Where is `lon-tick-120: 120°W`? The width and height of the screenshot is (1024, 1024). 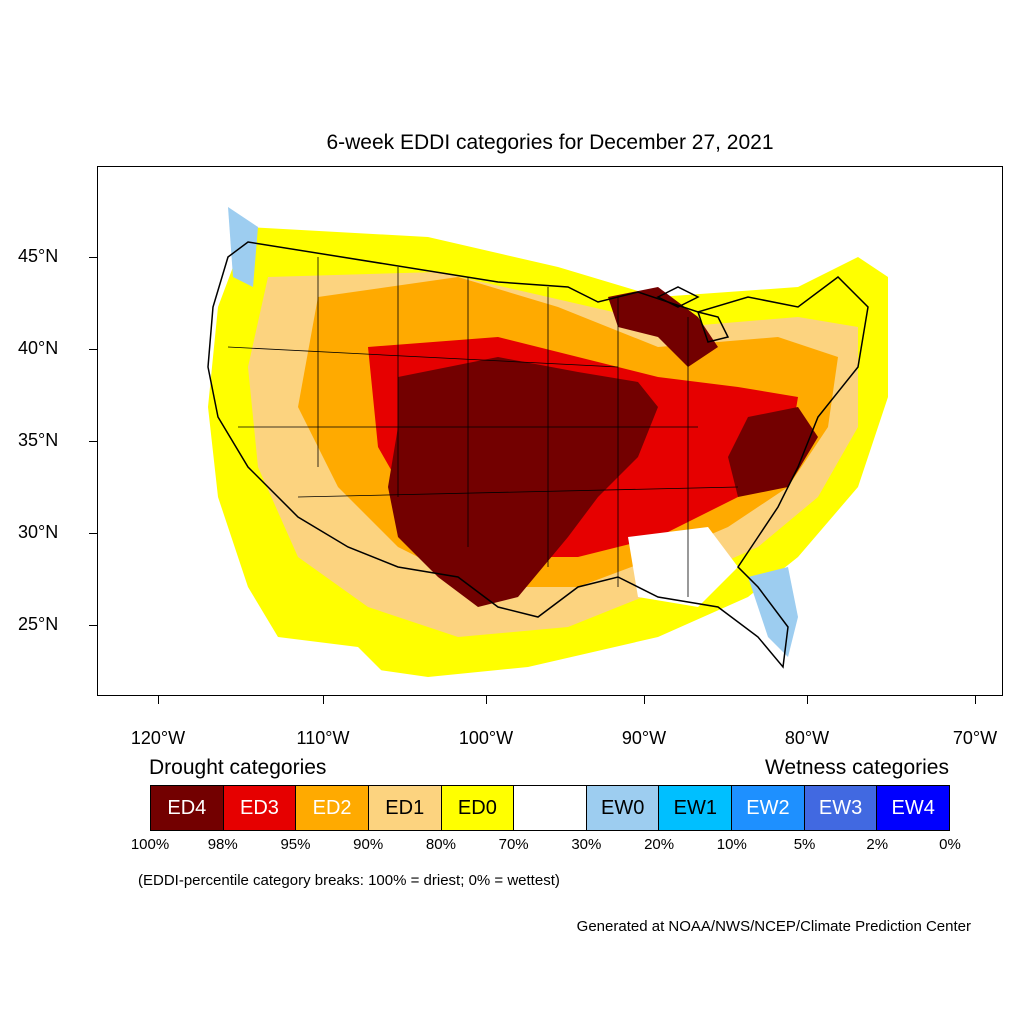
lon-tick-120: 120°W is located at coordinates (158, 738).